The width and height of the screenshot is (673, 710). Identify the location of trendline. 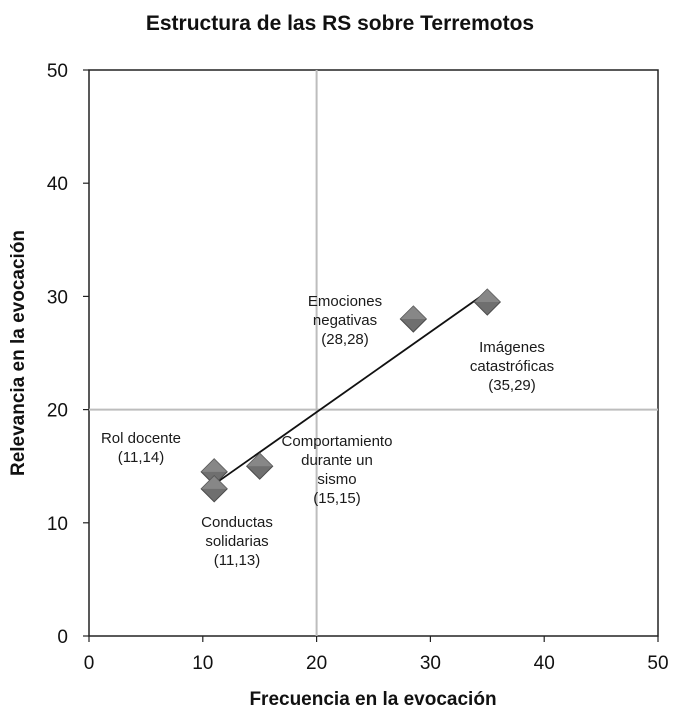
(350, 388).